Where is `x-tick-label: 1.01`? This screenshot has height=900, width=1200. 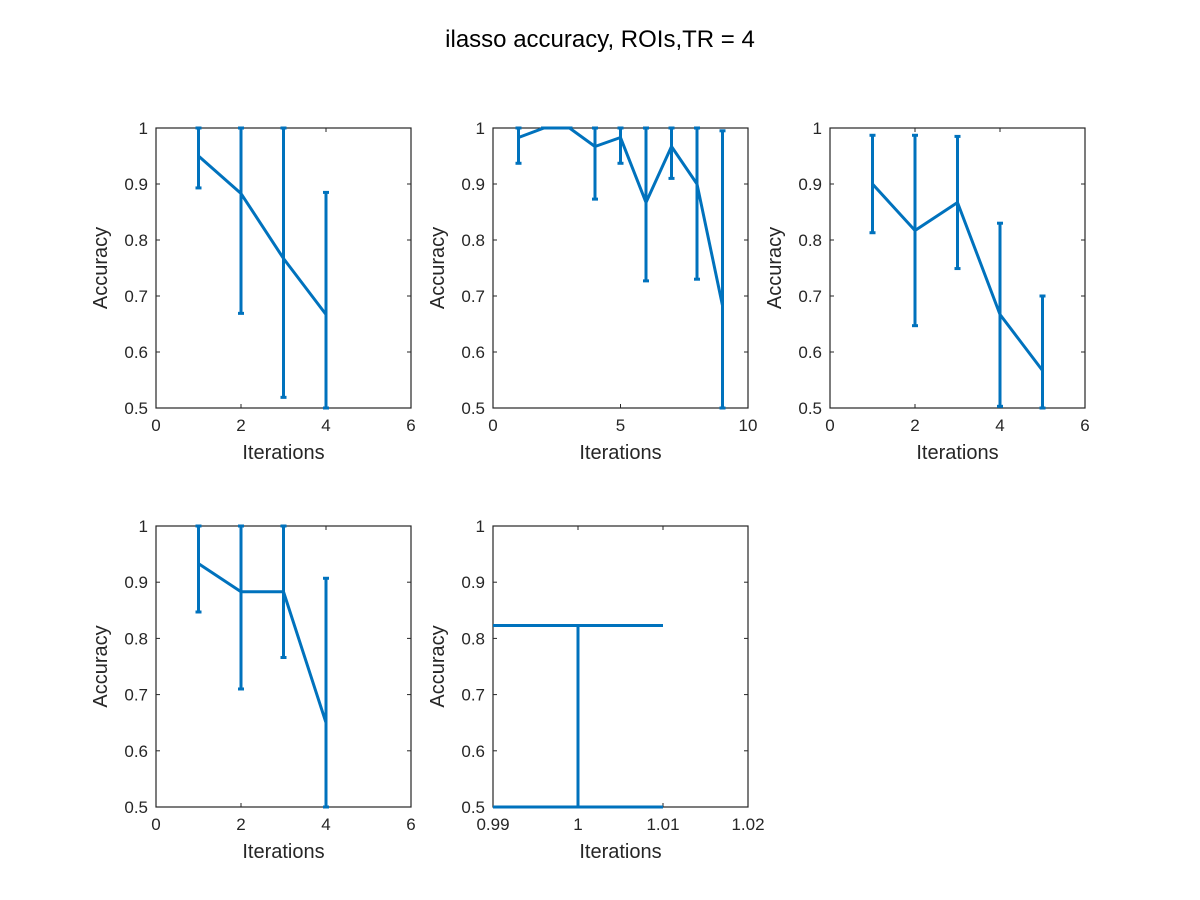
x-tick-label: 1.01 is located at coordinates (662, 824).